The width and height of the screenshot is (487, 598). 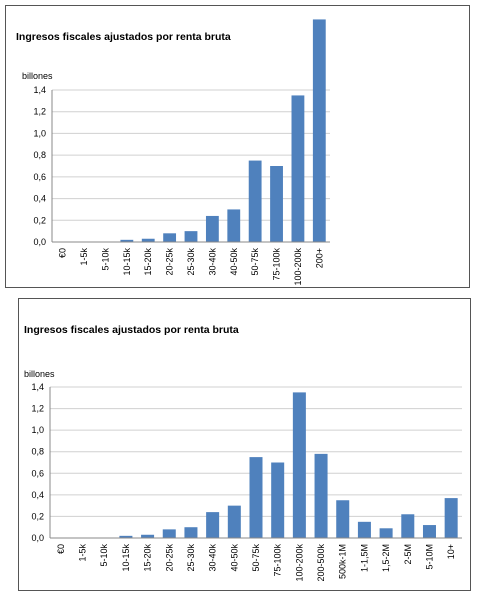 What do you see at coordinates (343, 561) in the screenshot?
I see `x-tick-label: 500k-1M` at bounding box center [343, 561].